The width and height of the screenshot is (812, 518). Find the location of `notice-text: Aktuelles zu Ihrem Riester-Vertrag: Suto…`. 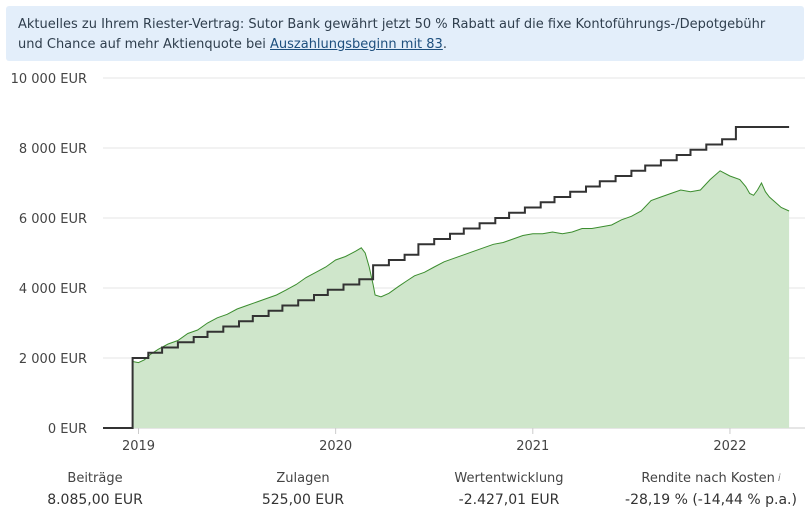

notice-text: Aktuelles zu Ihrem Riester-Vertrag: Suto… is located at coordinates (392, 34).